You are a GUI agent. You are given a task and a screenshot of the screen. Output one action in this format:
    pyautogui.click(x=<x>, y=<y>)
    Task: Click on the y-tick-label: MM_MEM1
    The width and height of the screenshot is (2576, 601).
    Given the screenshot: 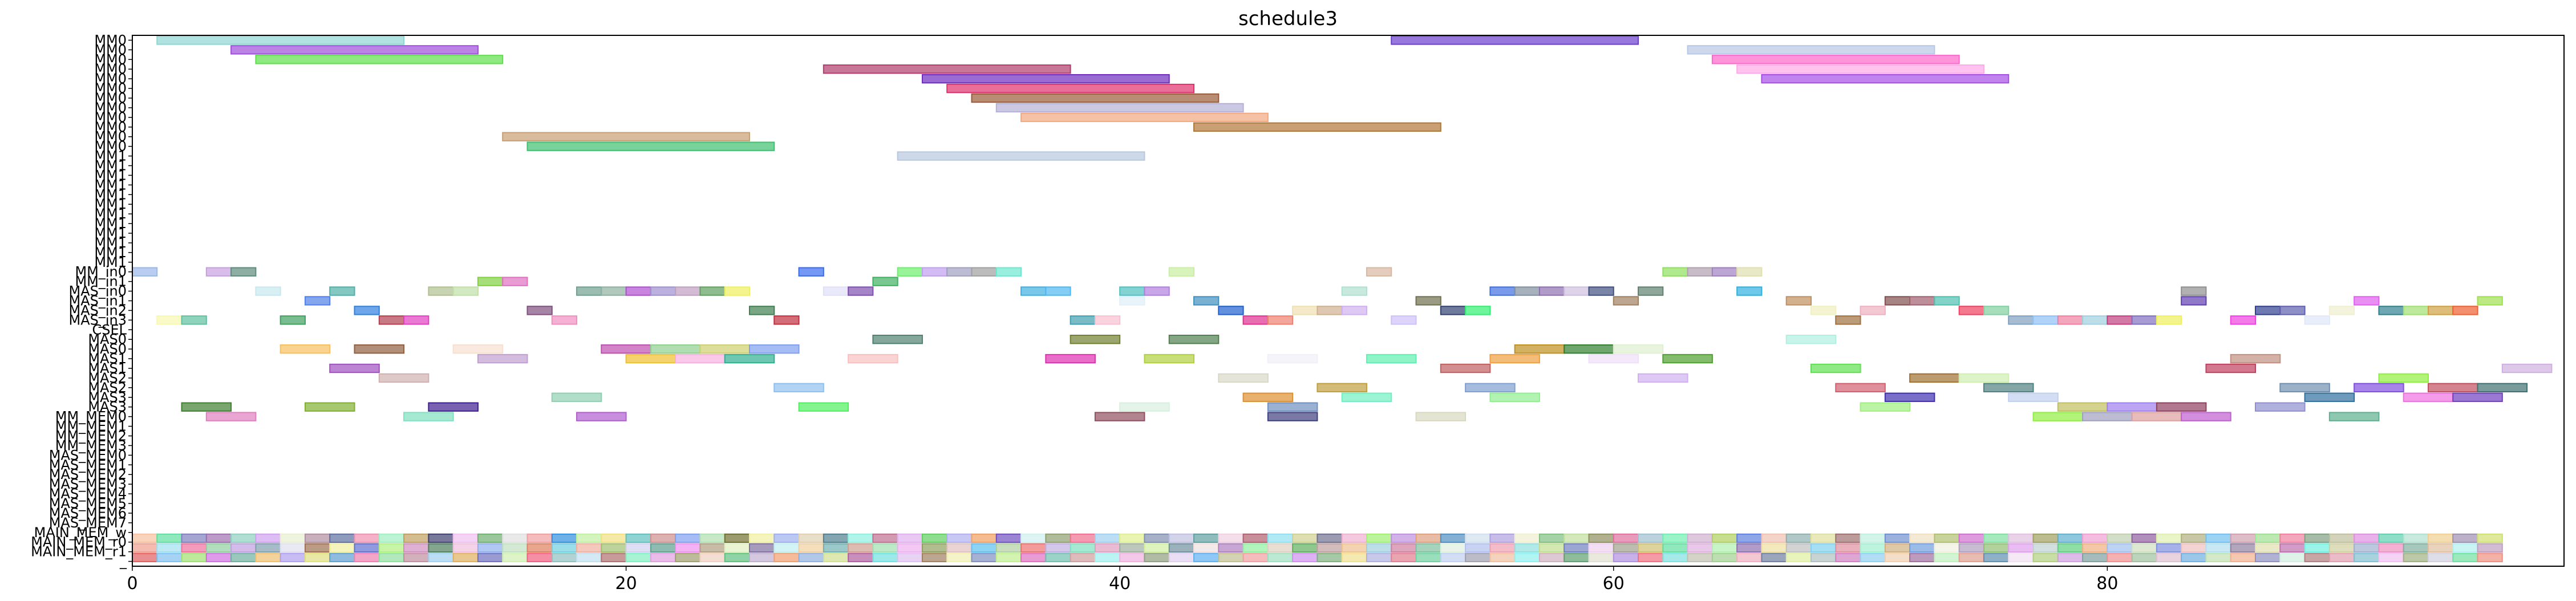 What is the action you would take?
    pyautogui.click(x=91, y=426)
    